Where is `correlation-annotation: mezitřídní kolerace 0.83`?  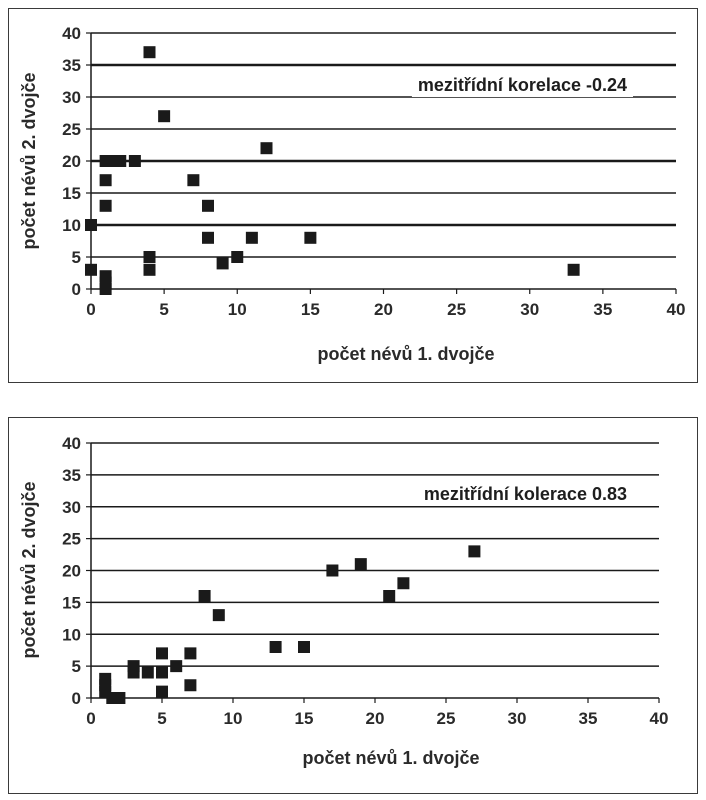 correlation-annotation: mezitřídní kolerace 0.83 is located at coordinates (525, 494).